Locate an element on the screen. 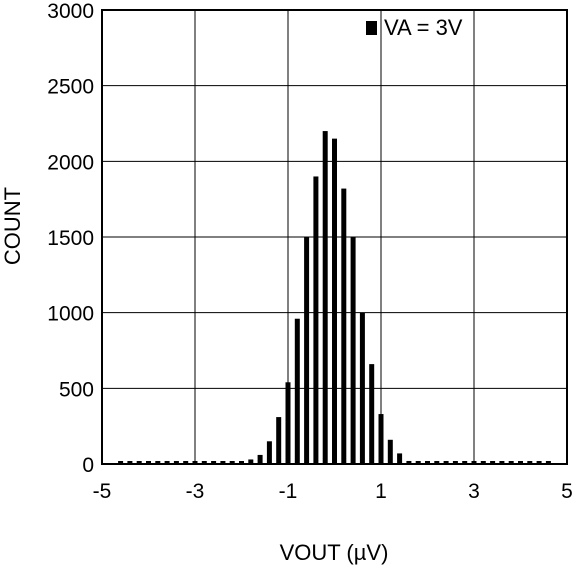 This screenshot has width=574, height=573. x-axis-label: VOUT (µV) is located at coordinates (334, 552).